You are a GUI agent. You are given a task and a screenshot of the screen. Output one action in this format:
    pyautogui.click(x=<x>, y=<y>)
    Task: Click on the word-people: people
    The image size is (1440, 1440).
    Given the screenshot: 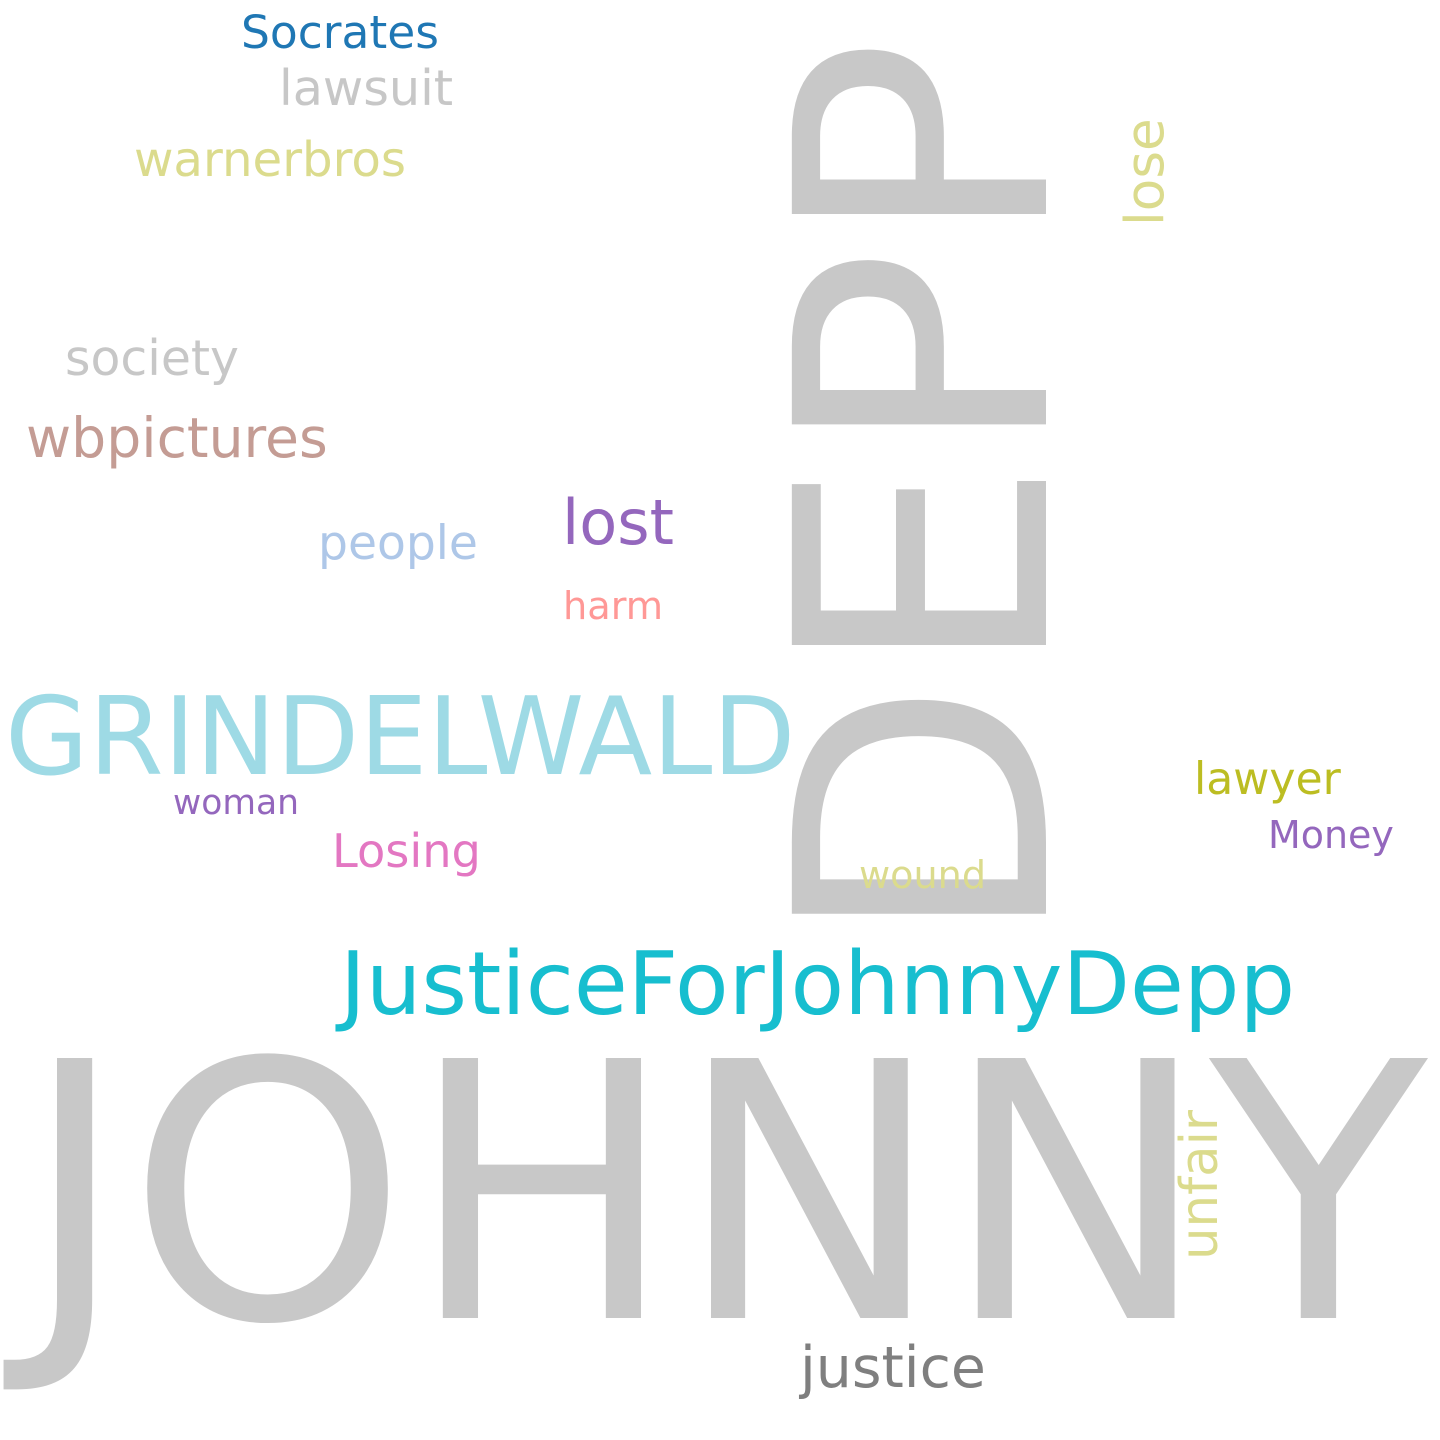 What is the action you would take?
    pyautogui.click(x=398, y=543)
    